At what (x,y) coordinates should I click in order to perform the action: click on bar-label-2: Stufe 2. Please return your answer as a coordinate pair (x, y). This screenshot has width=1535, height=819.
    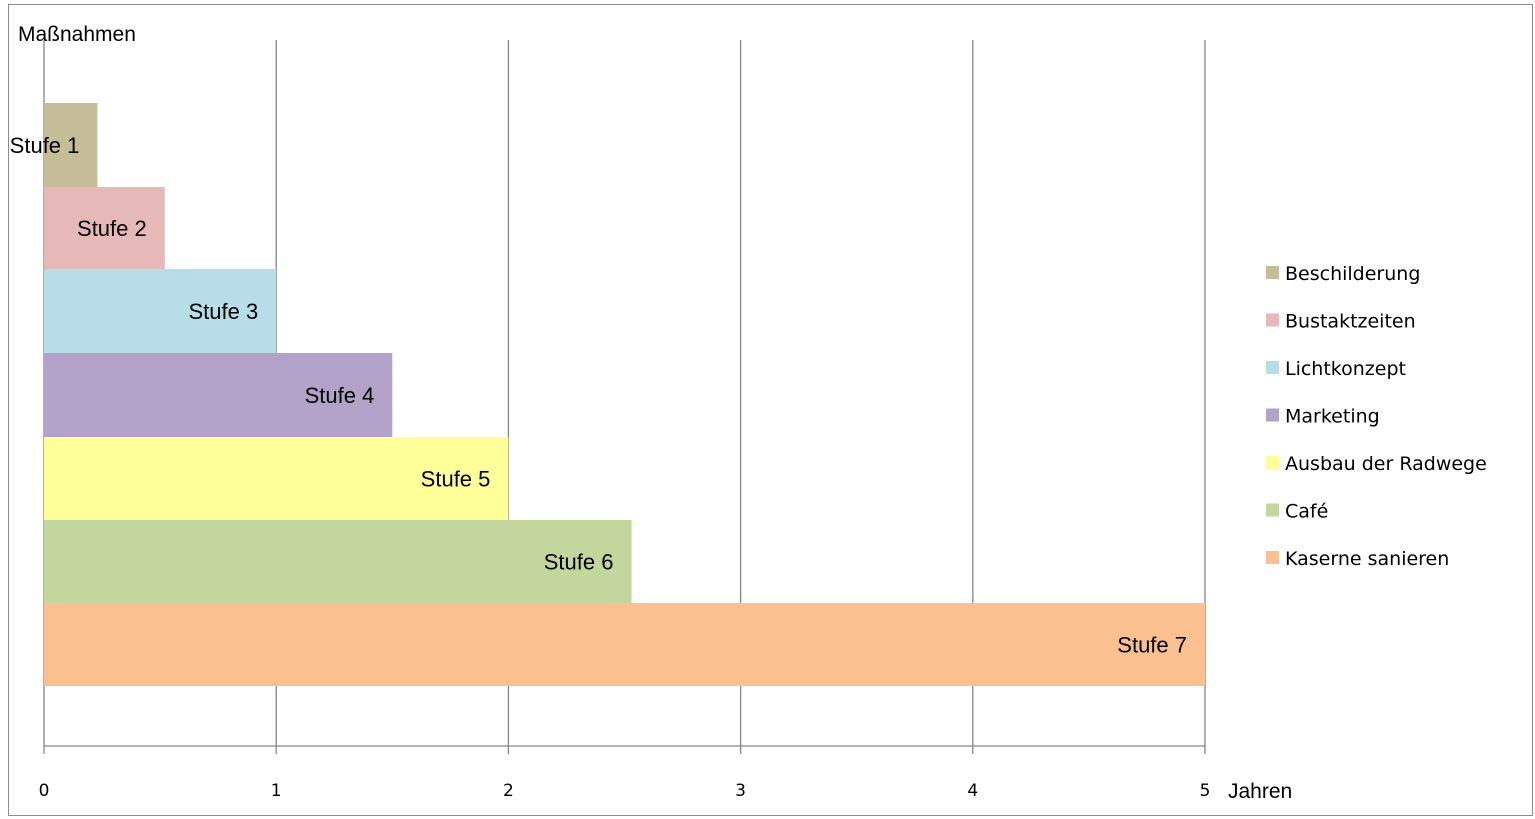
    Looking at the image, I should click on (112, 228).